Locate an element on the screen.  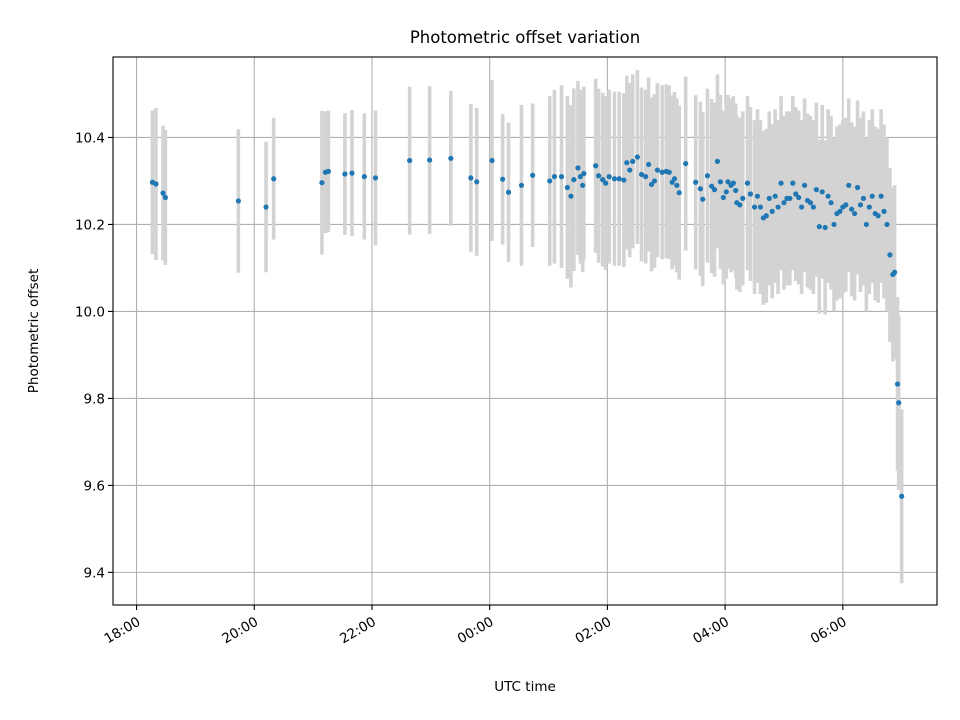
x-axis-ticks: 18:00 20:00 22:00 00:00 02:00 04:00 06:00 is located at coordinates (476, 626).